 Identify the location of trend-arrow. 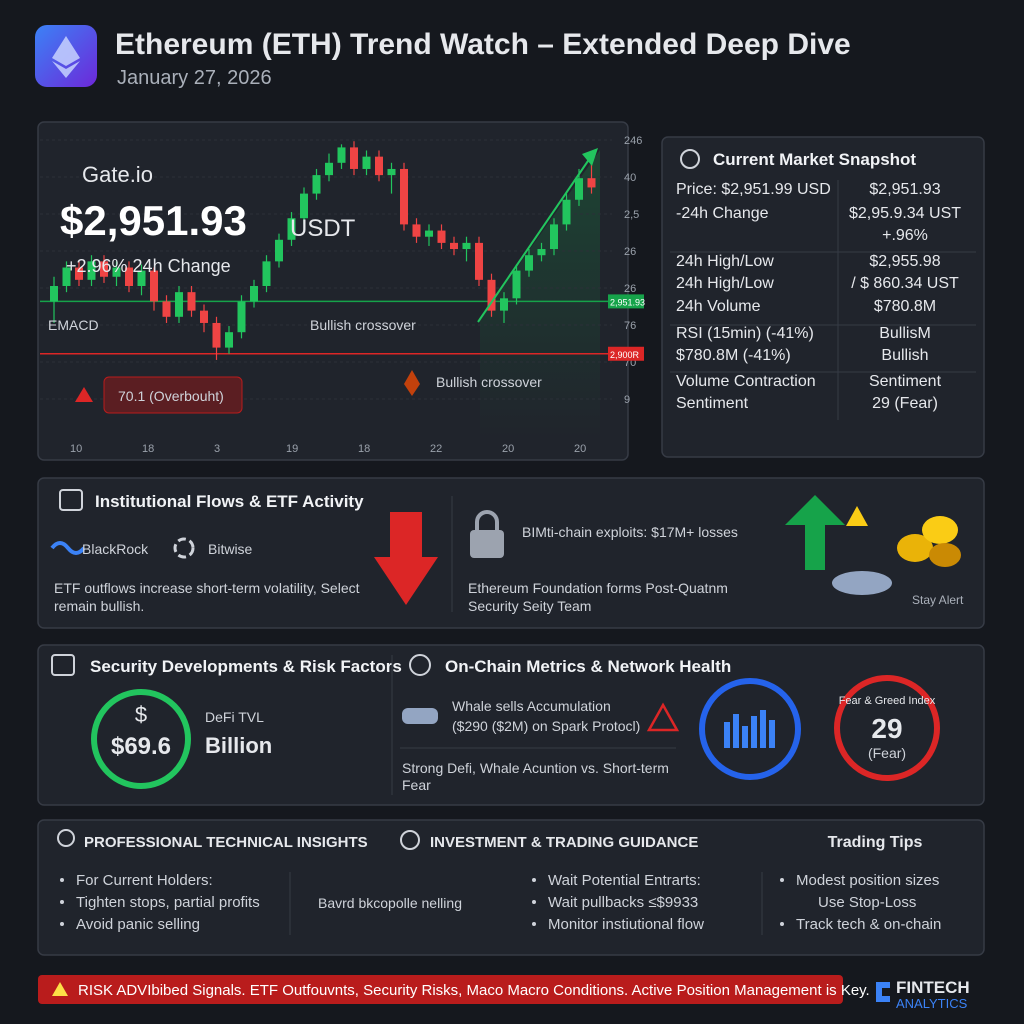
(534, 240).